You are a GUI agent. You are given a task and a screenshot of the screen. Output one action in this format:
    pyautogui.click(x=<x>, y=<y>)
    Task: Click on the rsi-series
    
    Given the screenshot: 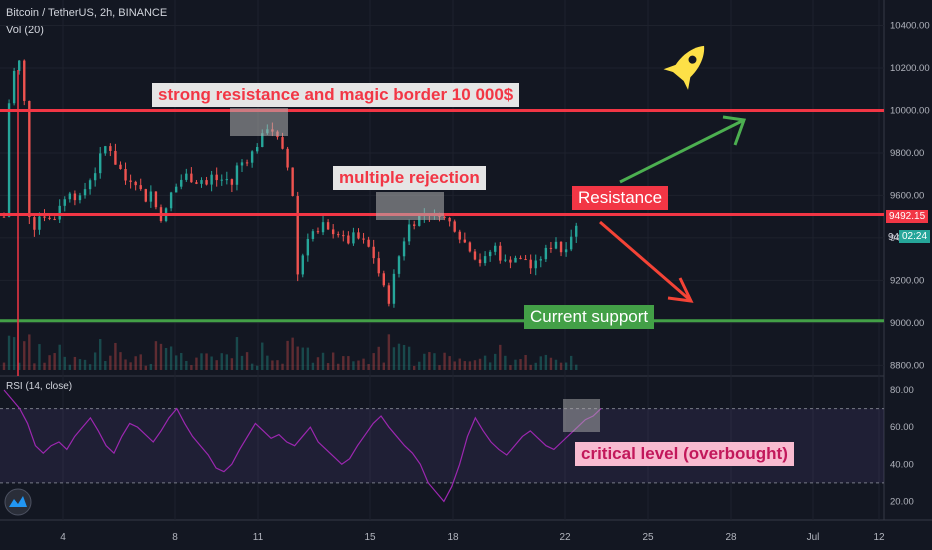 What is the action you would take?
    pyautogui.click(x=302, y=446)
    